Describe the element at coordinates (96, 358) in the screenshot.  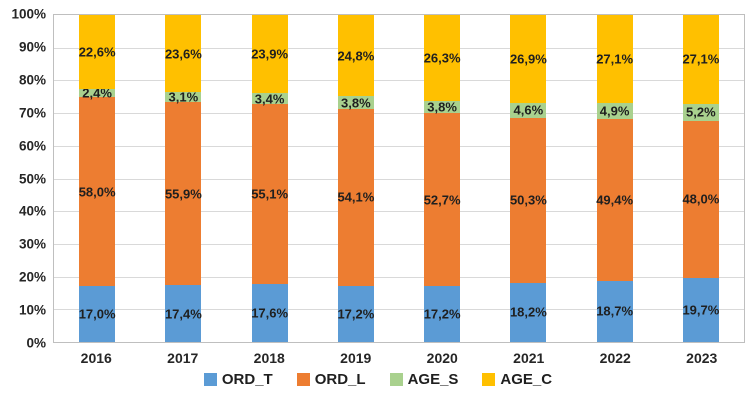
I see `x-label-2016: 2016` at that location.